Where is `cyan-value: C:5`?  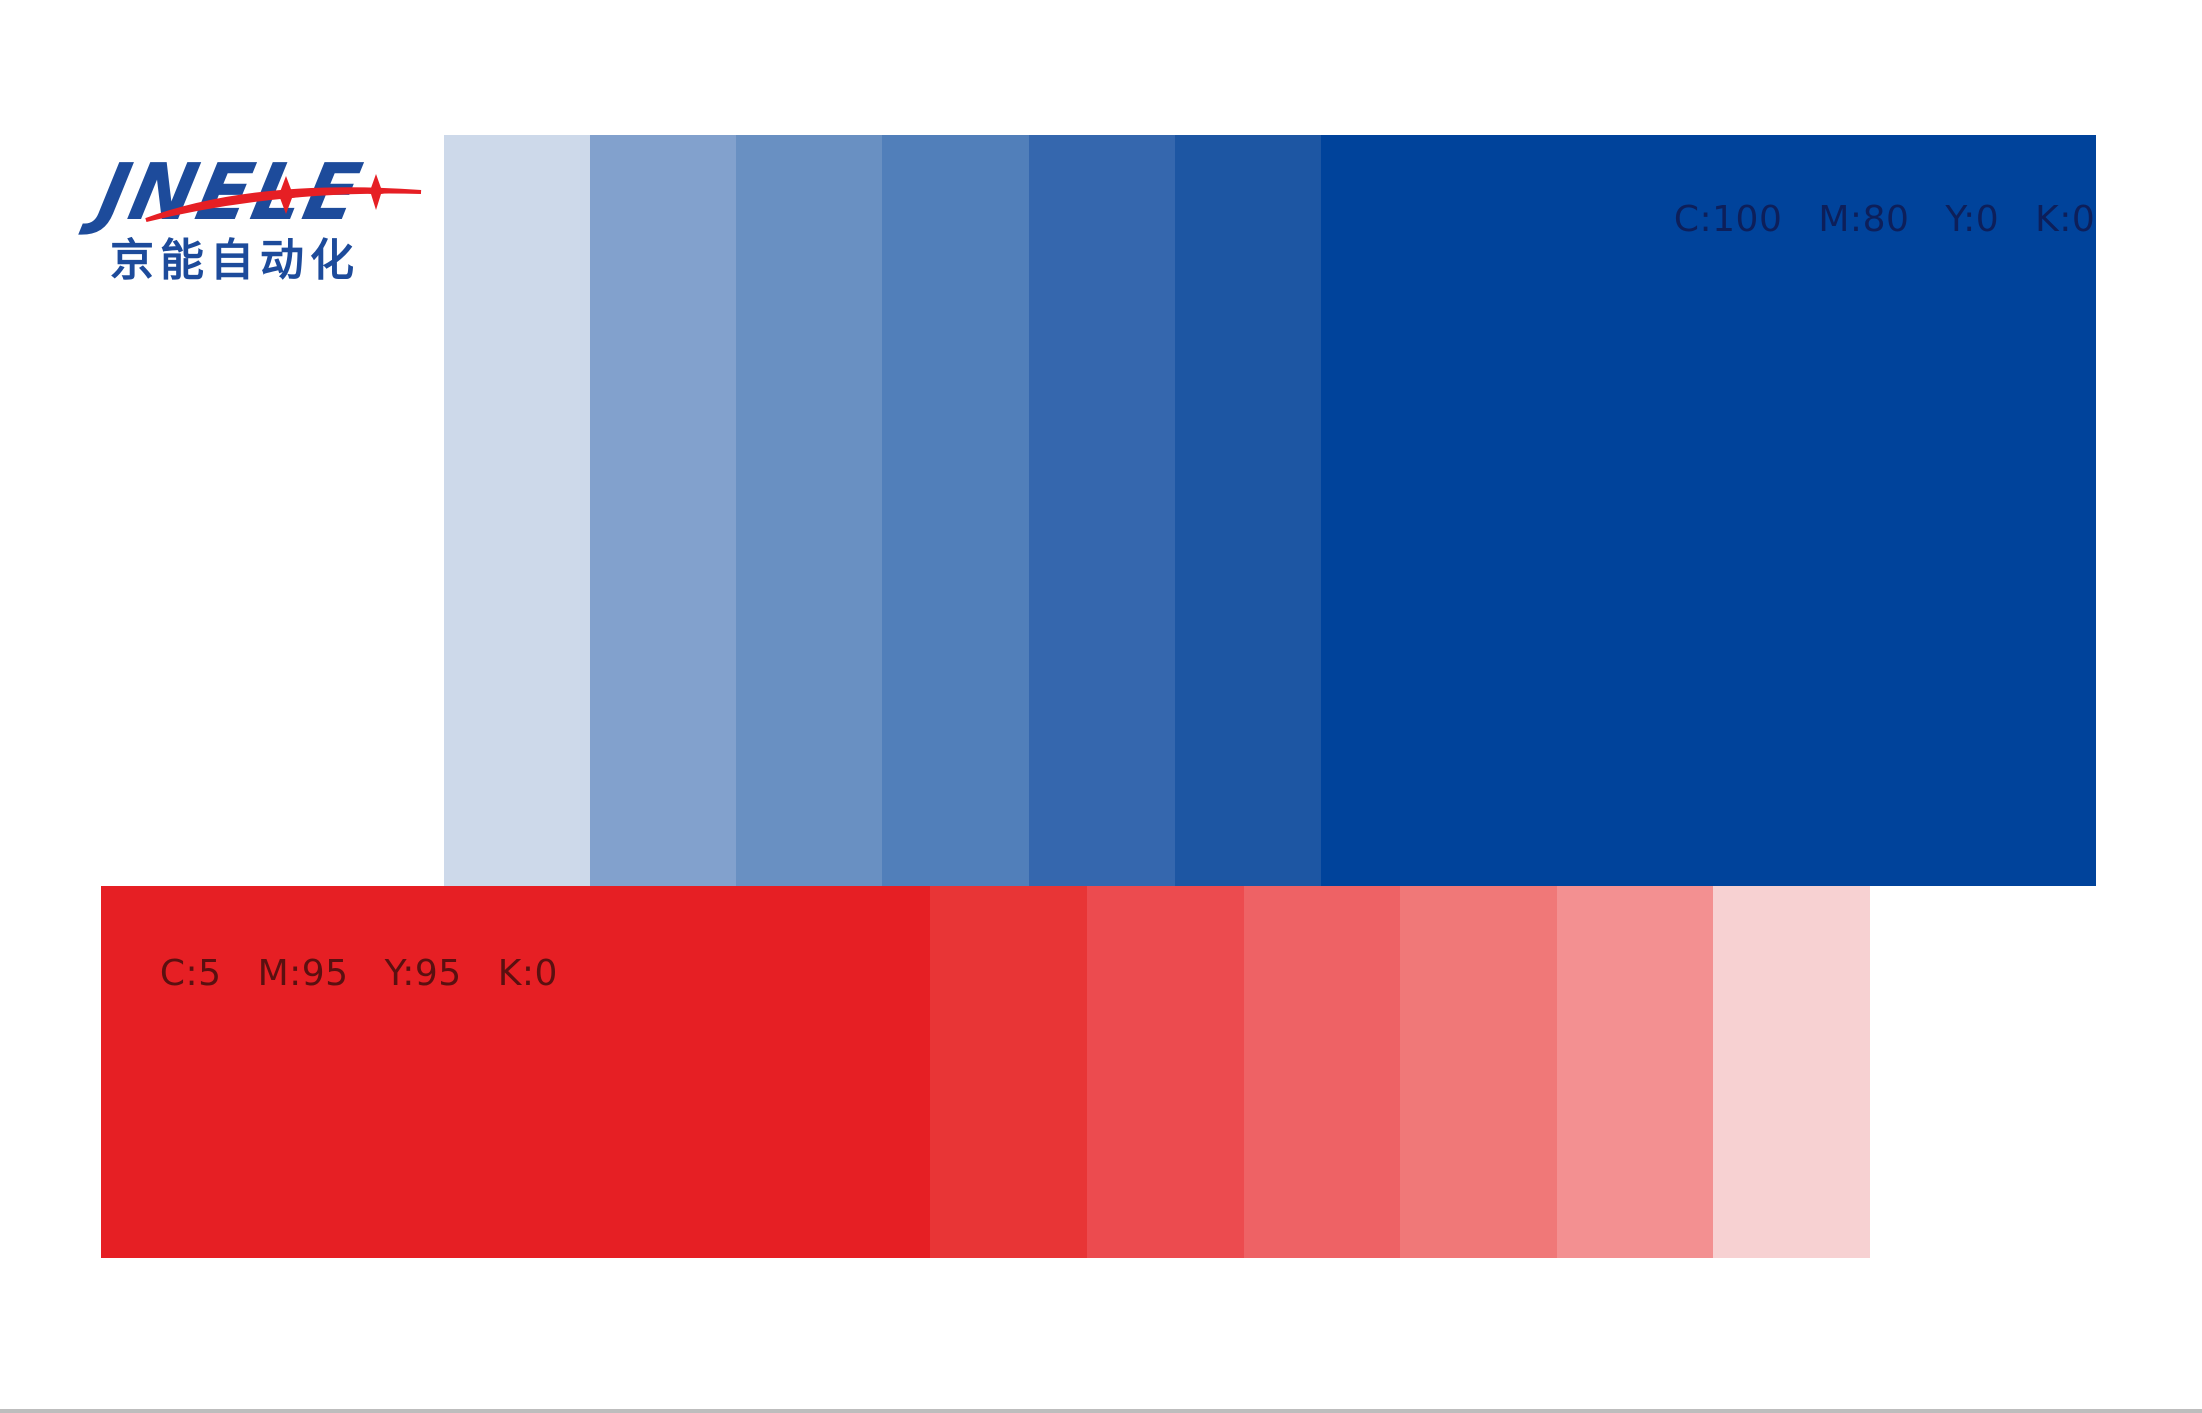
cyan-value: C:5 is located at coordinates (190, 973).